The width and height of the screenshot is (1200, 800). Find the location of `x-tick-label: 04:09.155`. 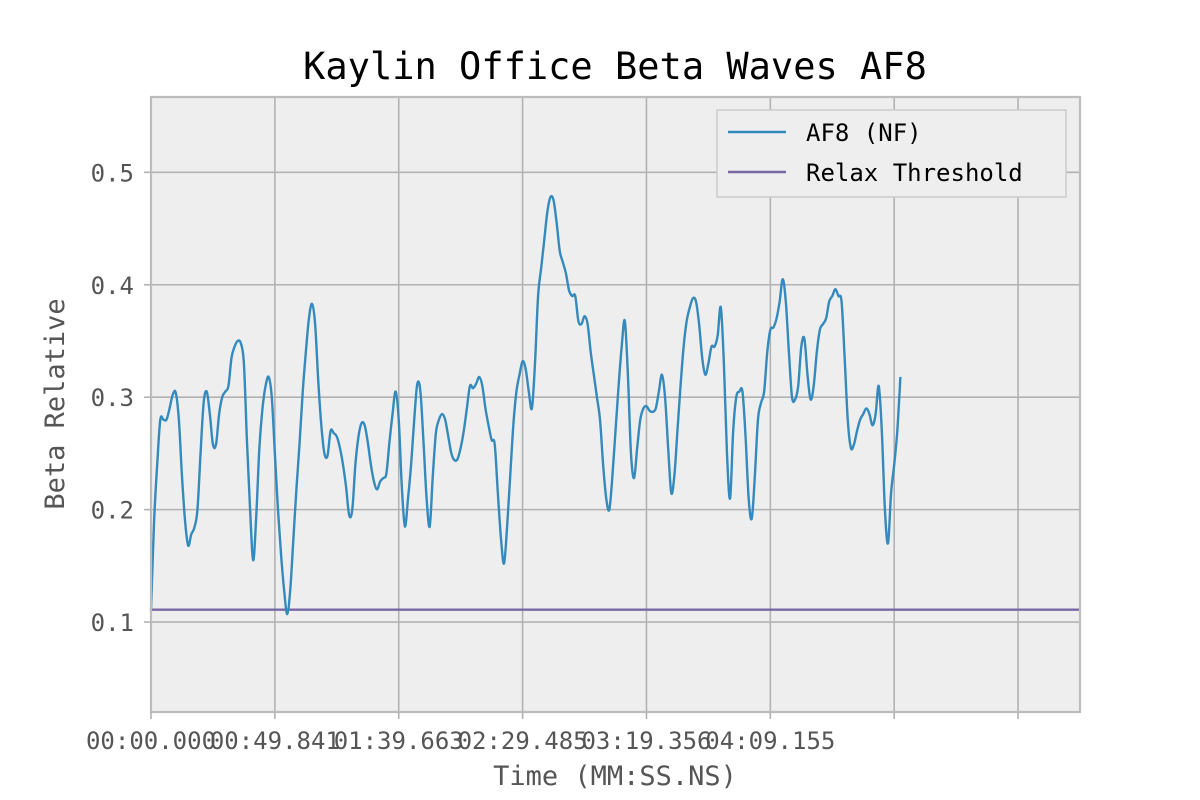

x-tick-label: 04:09.155 is located at coordinates (770, 741).